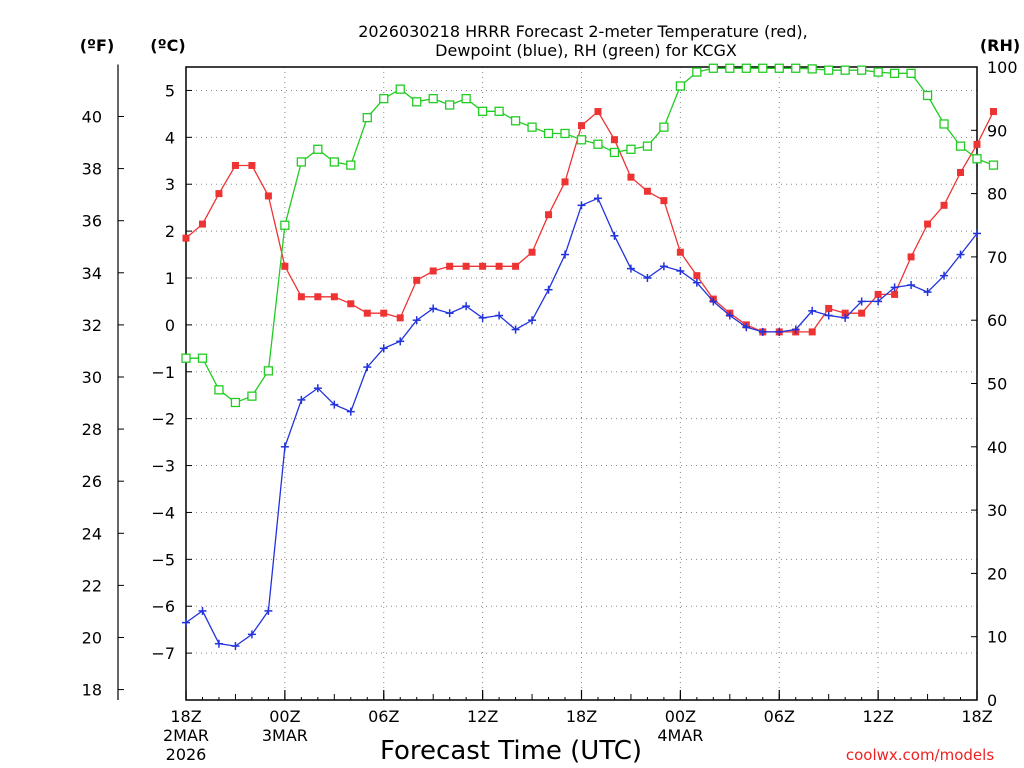  What do you see at coordinates (994, 384) in the screenshot?
I see `rh-axis: 0 10 20 30 40 50 60 70 80 90 100` at bounding box center [994, 384].